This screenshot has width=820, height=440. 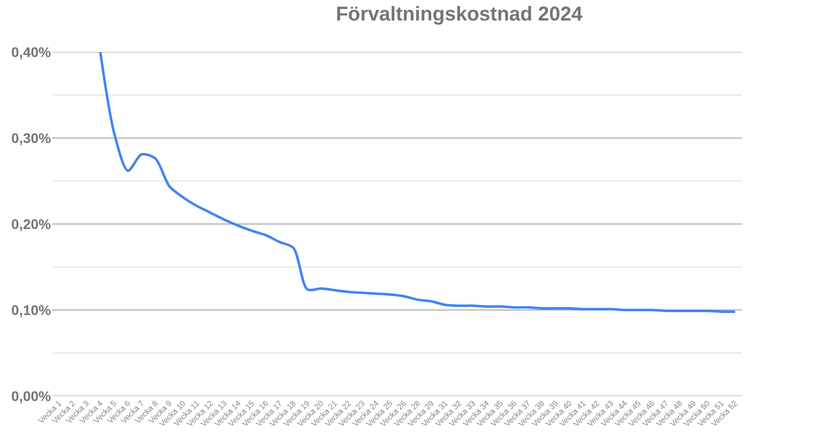 What do you see at coordinates (31, 52) in the screenshot?
I see `y-tick-label: 0,40%` at bounding box center [31, 52].